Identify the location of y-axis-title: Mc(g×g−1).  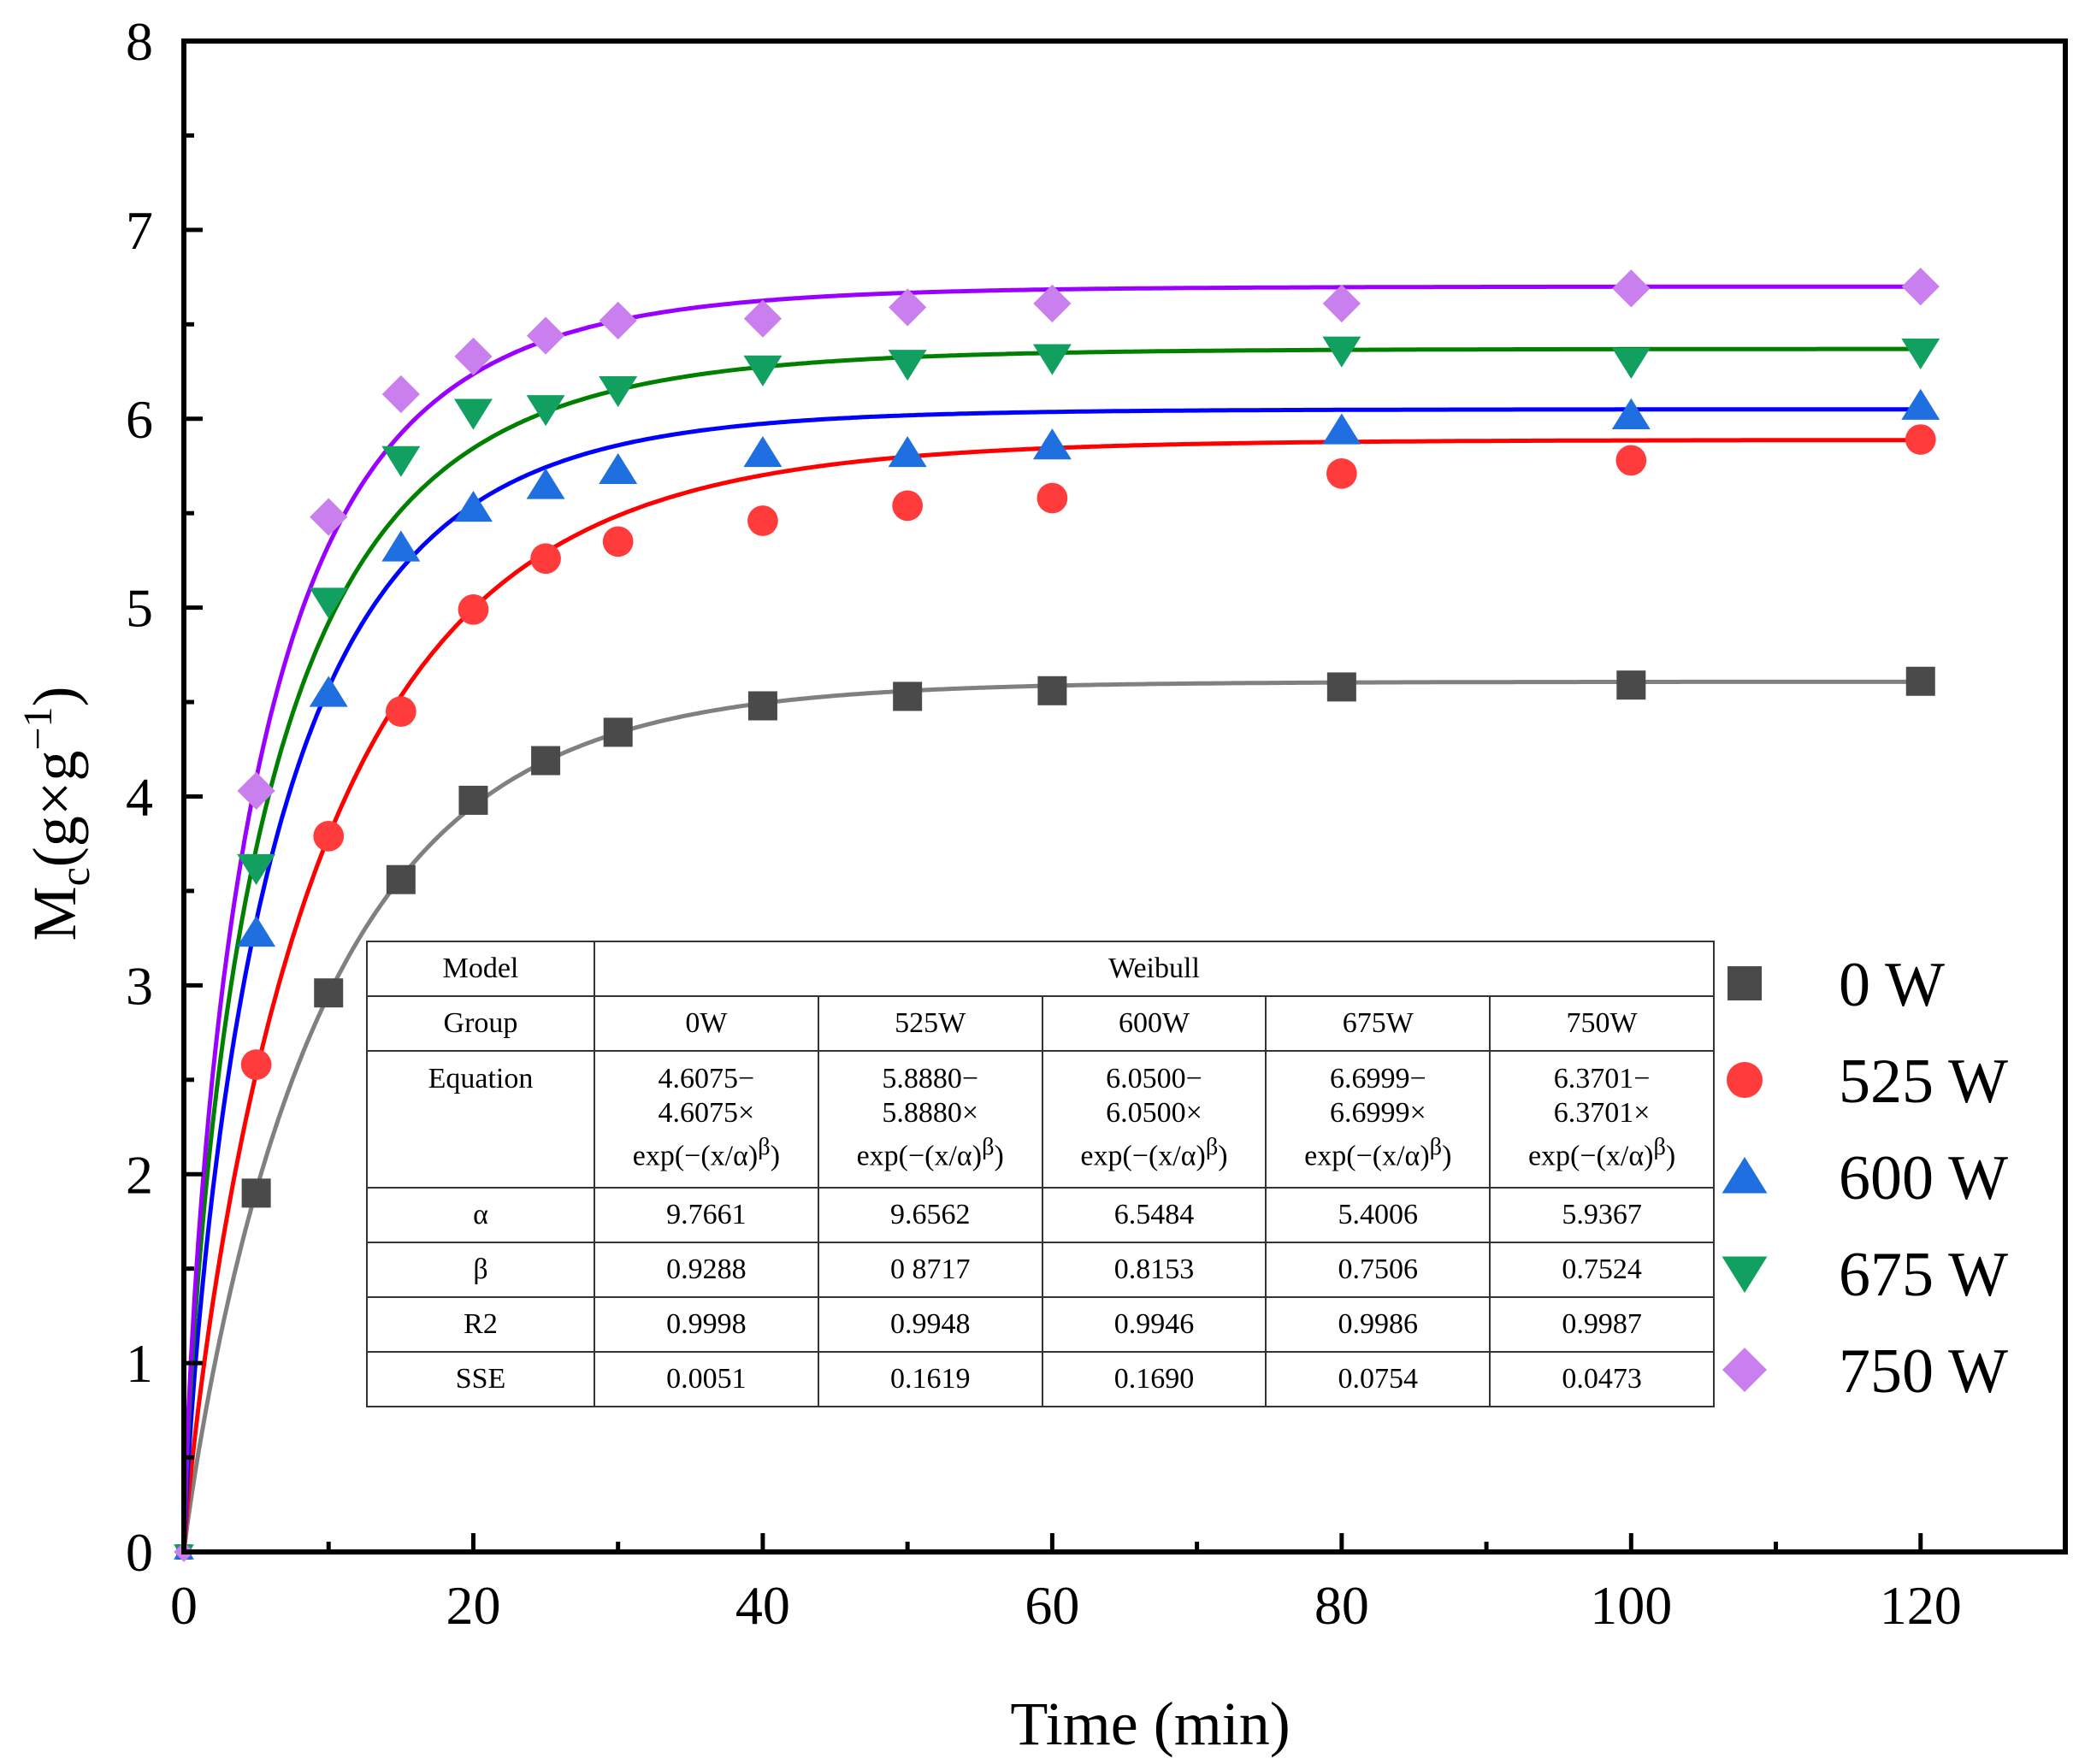
(56, 814).